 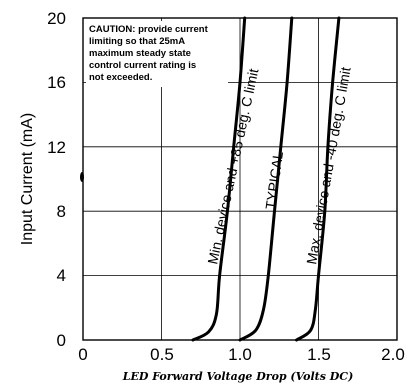 What do you see at coordinates (120, 77) in the screenshot?
I see `caution-line-5: not exceeded.` at bounding box center [120, 77].